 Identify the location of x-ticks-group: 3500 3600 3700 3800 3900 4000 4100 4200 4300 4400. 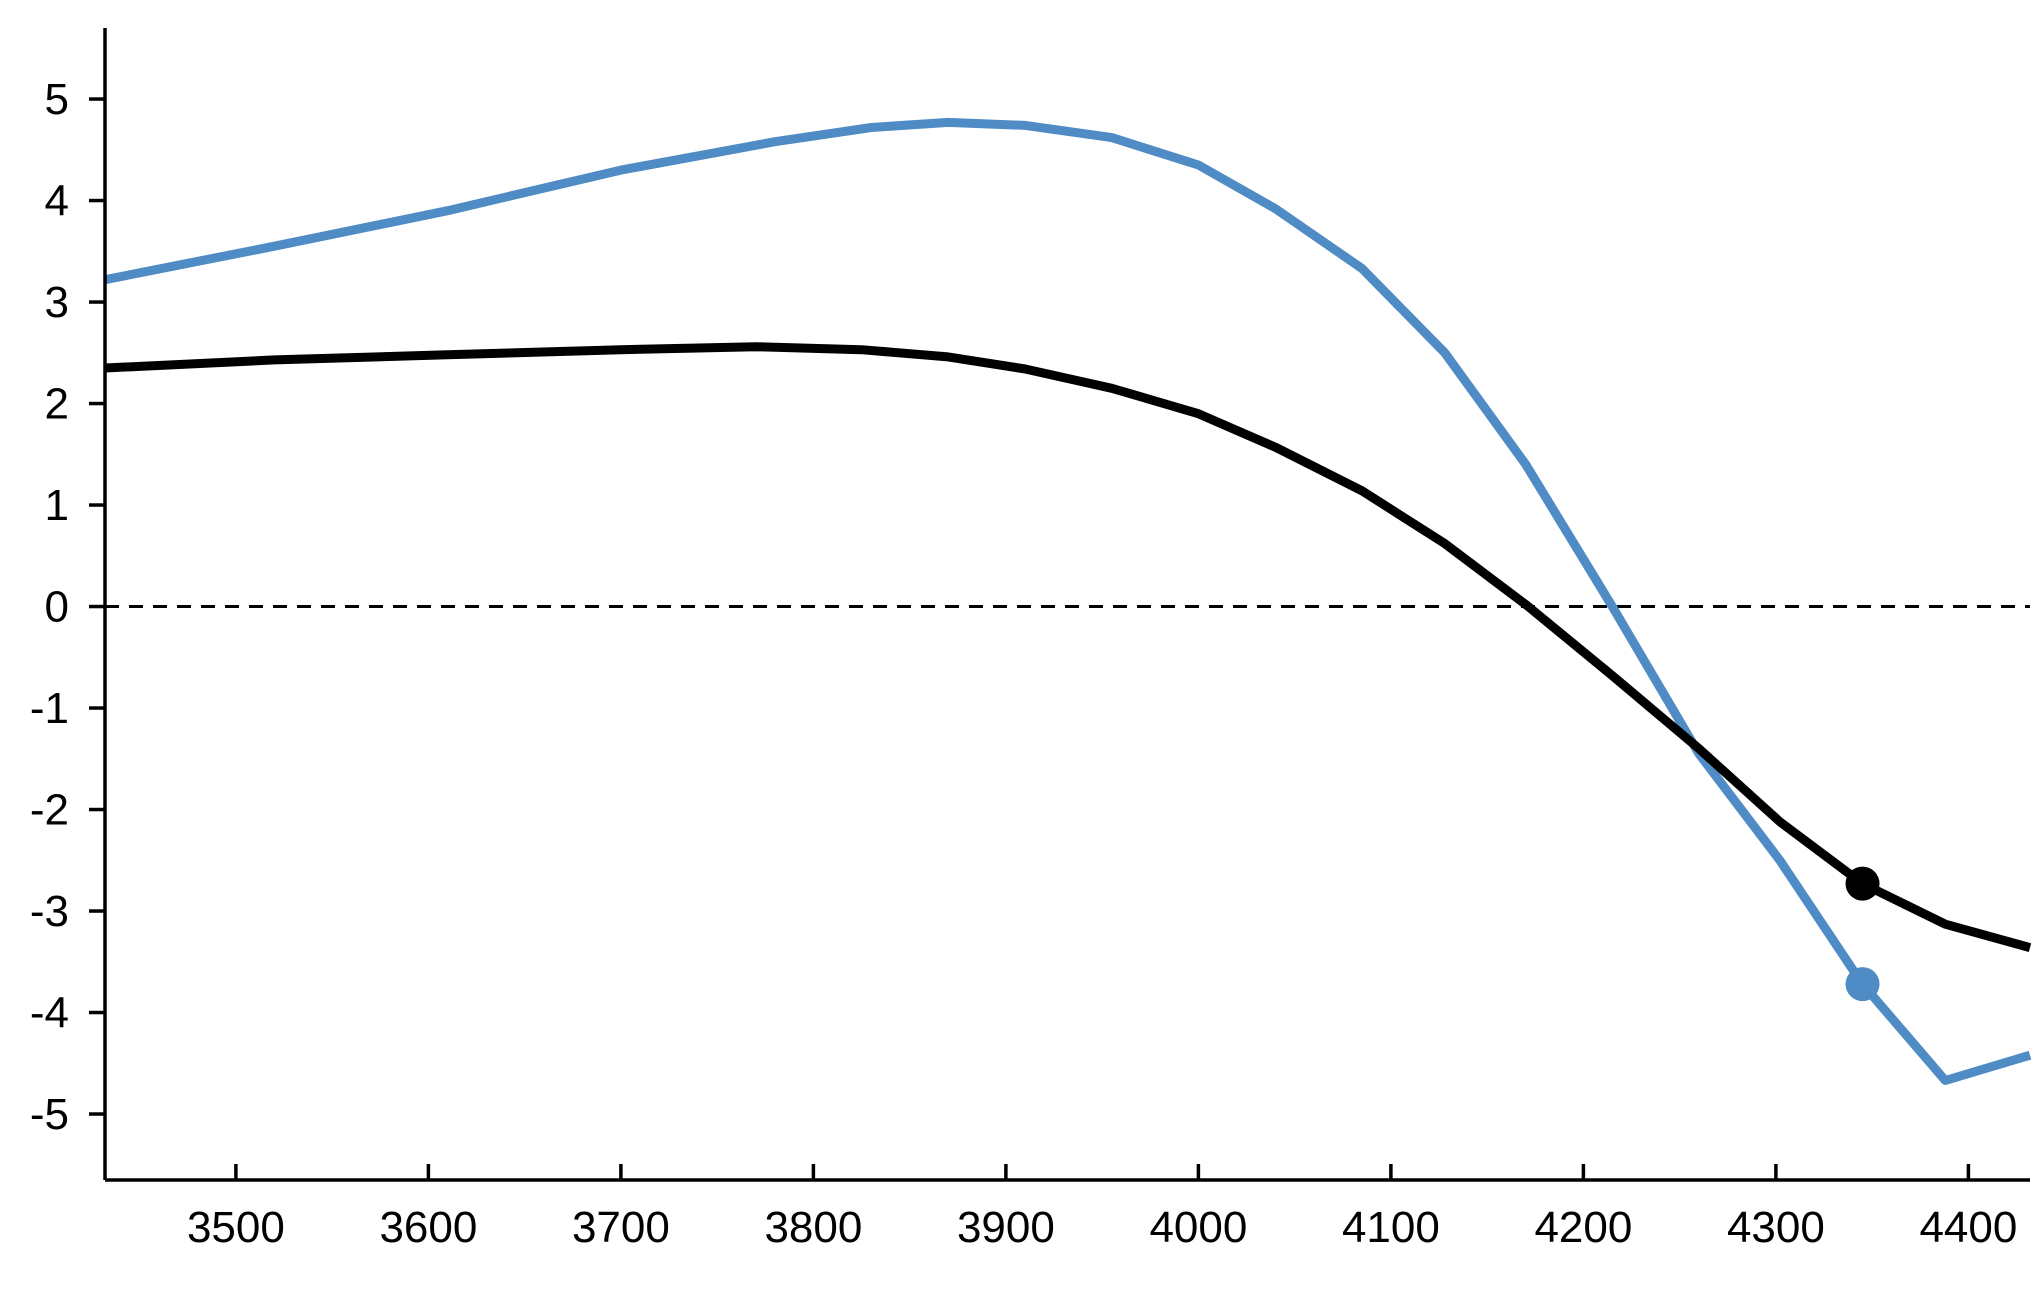
(1102, 1208).